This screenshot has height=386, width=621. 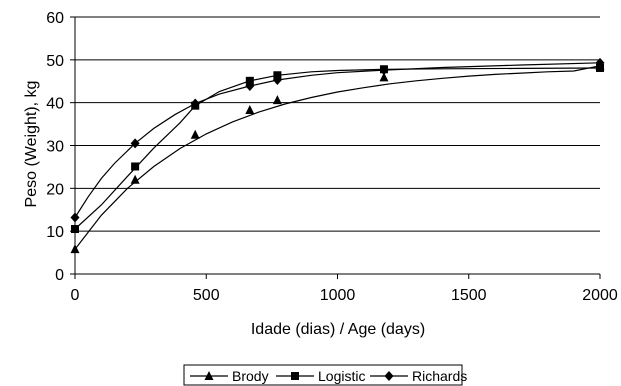 What do you see at coordinates (338, 329) in the screenshot?
I see `x-axis-title: Idade (dias) / Age (days)` at bounding box center [338, 329].